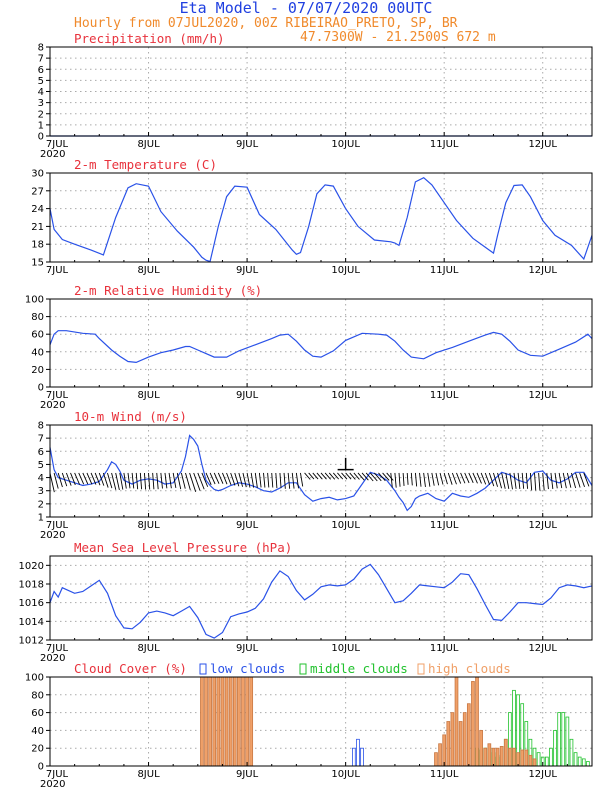 This screenshot has width=612, height=792. What do you see at coordinates (358, 752) in the screenshot?
I see `bars-low-clouds` at bounding box center [358, 752].